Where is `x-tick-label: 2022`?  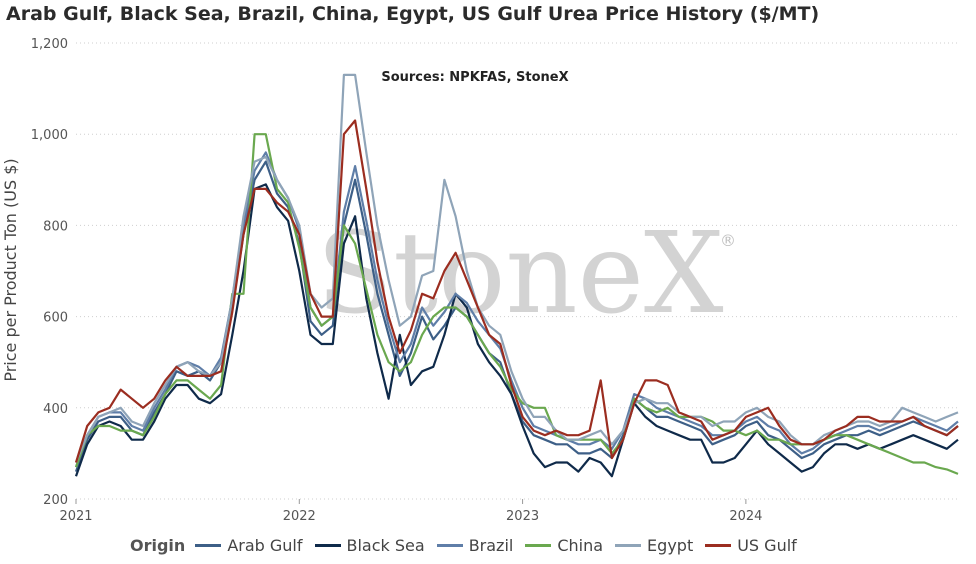
x-tick-label: 2022 is located at coordinates (299, 516).